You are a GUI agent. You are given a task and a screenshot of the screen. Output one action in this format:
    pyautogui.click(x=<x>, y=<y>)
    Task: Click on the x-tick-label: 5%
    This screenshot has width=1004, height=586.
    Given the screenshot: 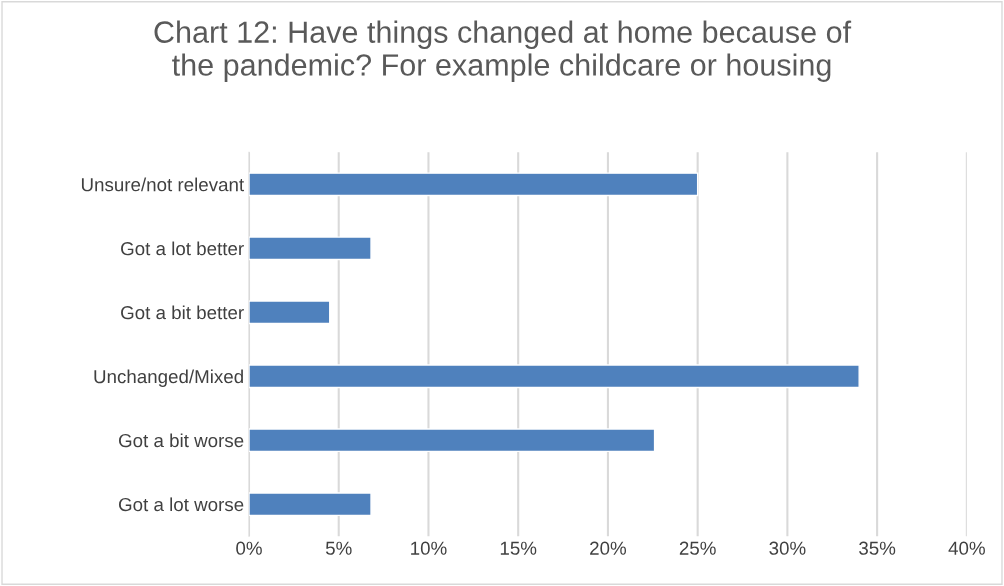 What is the action you would take?
    pyautogui.click(x=338, y=548)
    